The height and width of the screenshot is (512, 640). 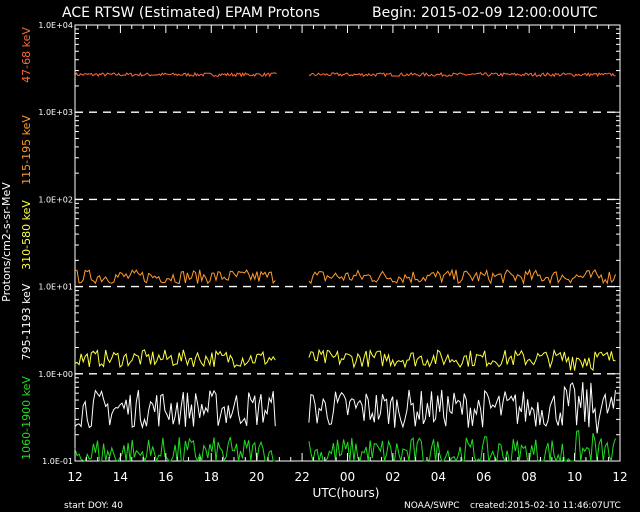 What do you see at coordinates (165, 477) in the screenshot?
I see `x-tick-label: 16` at bounding box center [165, 477].